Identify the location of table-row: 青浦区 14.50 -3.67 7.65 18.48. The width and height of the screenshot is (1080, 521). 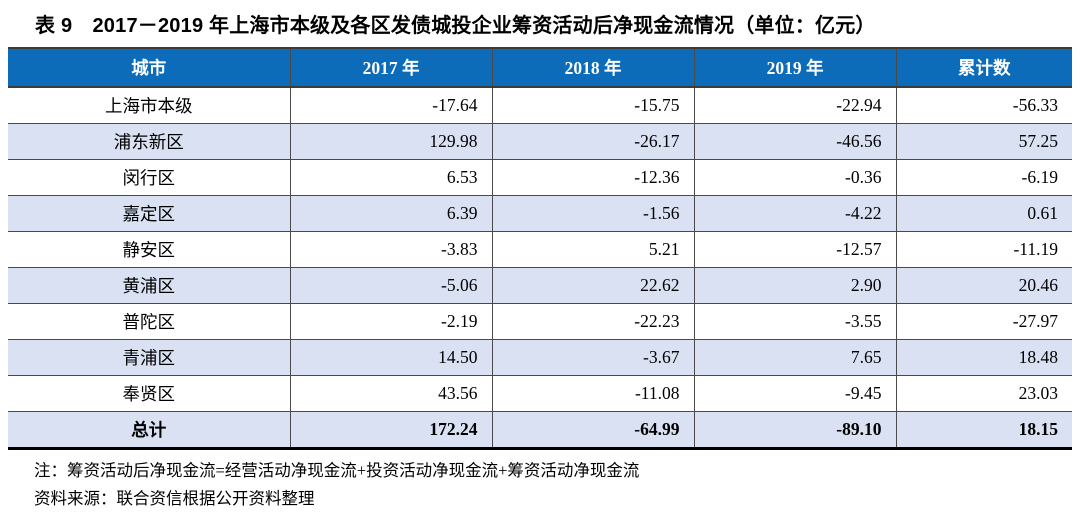
(540, 357).